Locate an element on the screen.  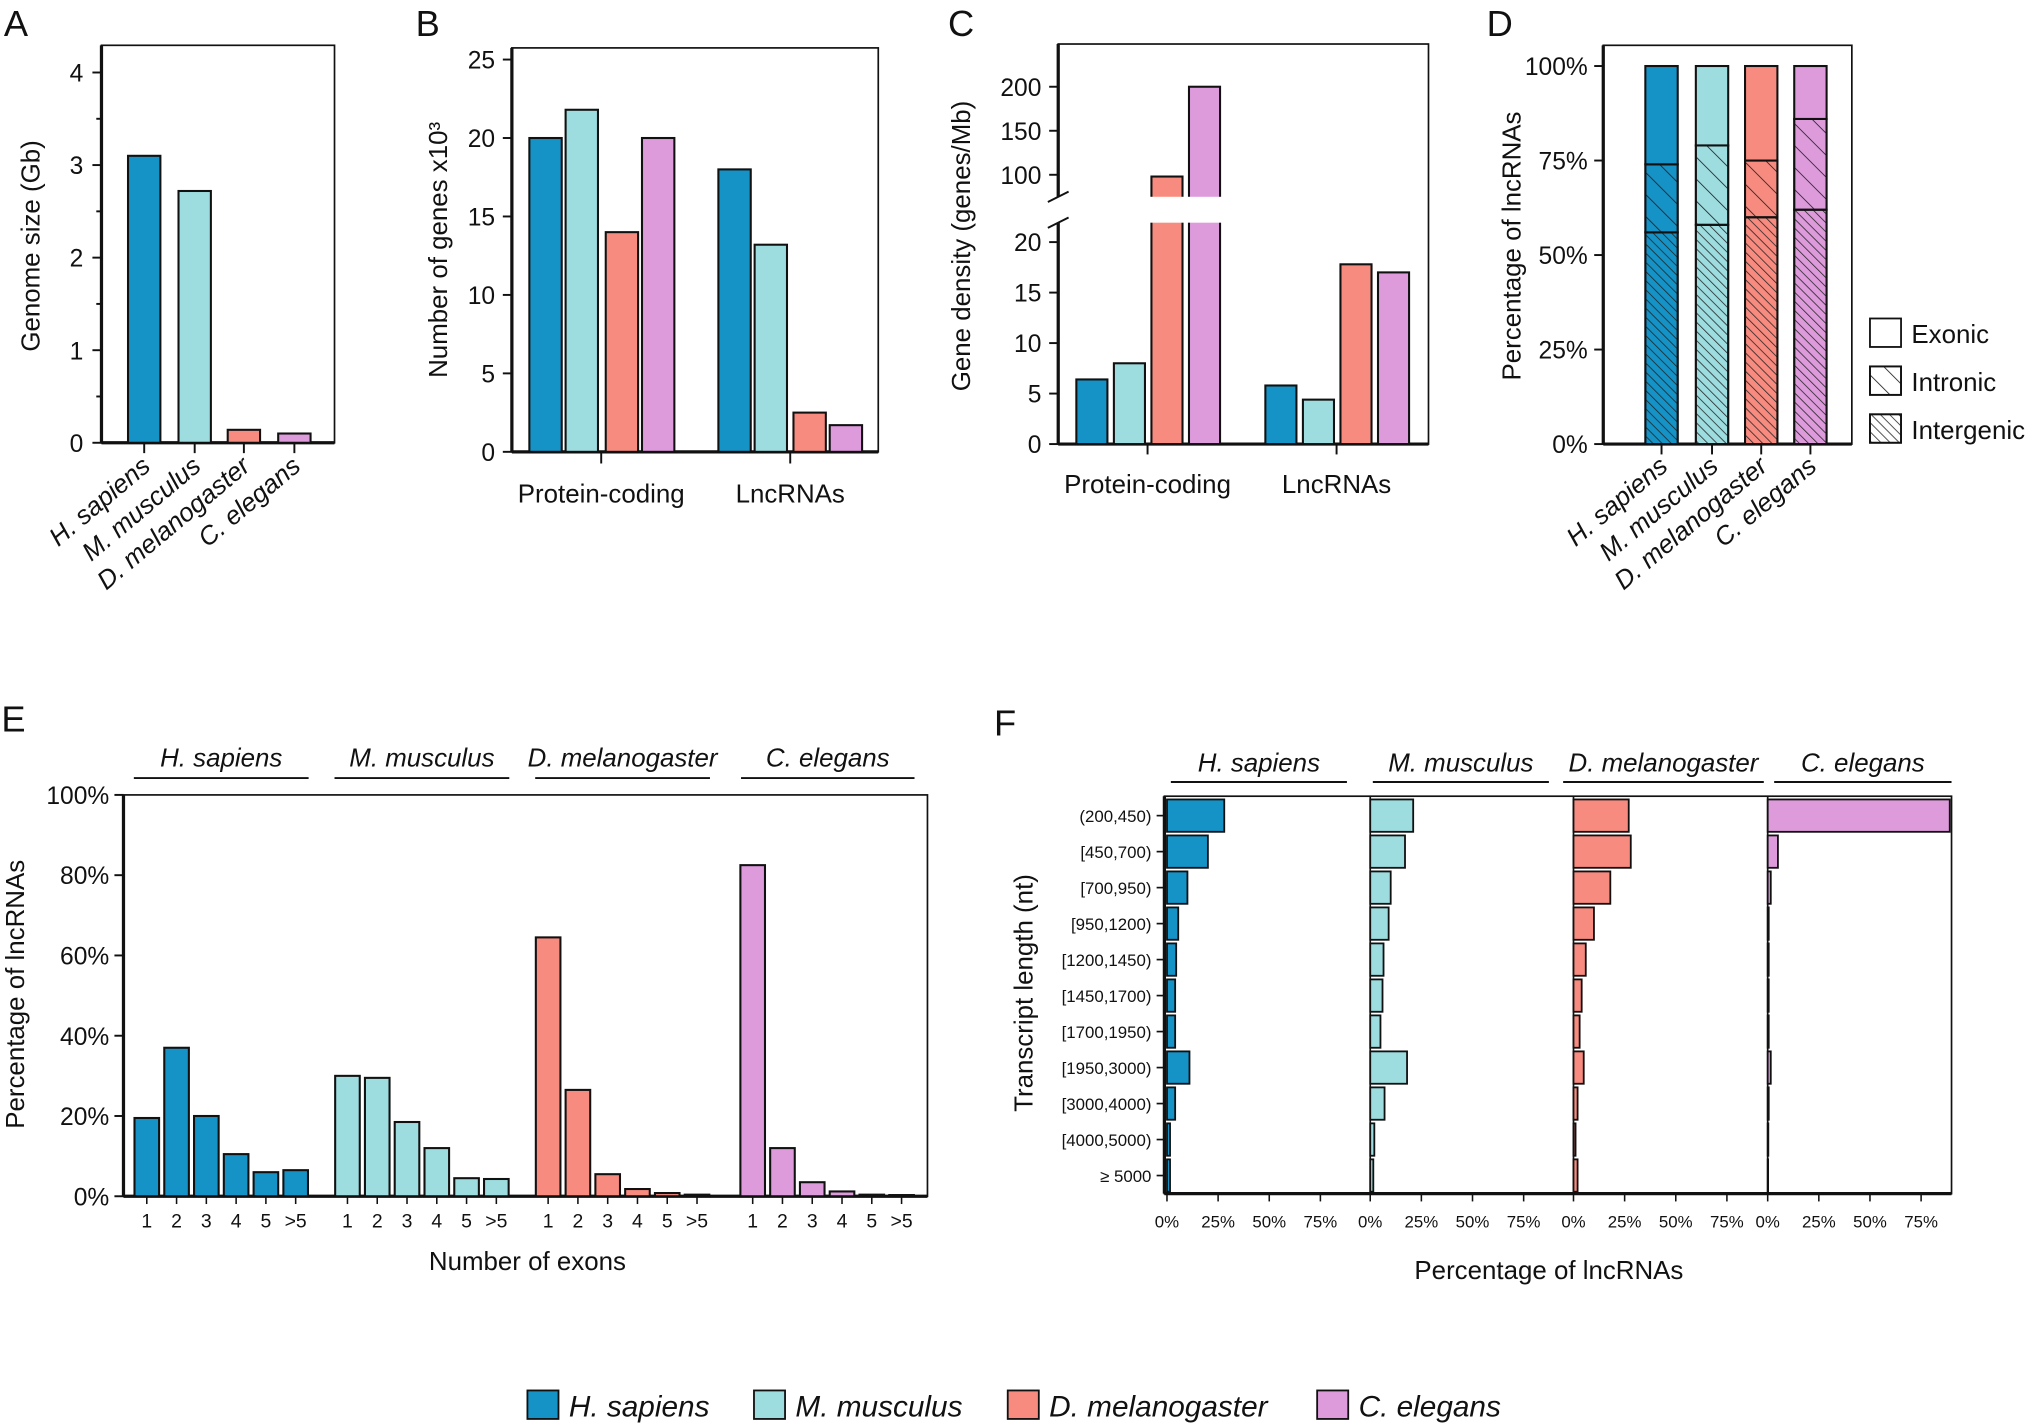
panel-c-x-label: Protein-coding is located at coordinates (1147, 485).